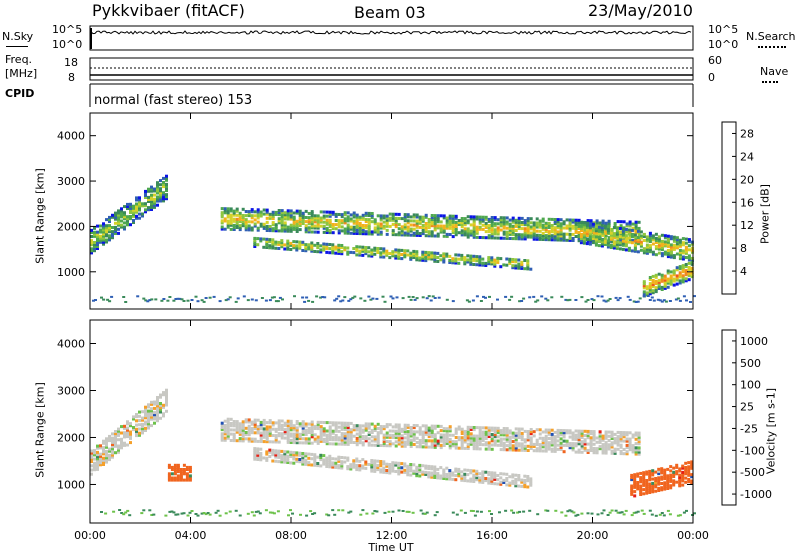  What do you see at coordinates (747, 202) in the screenshot?
I see `power-colorbar-tick-16: 16` at bounding box center [747, 202].